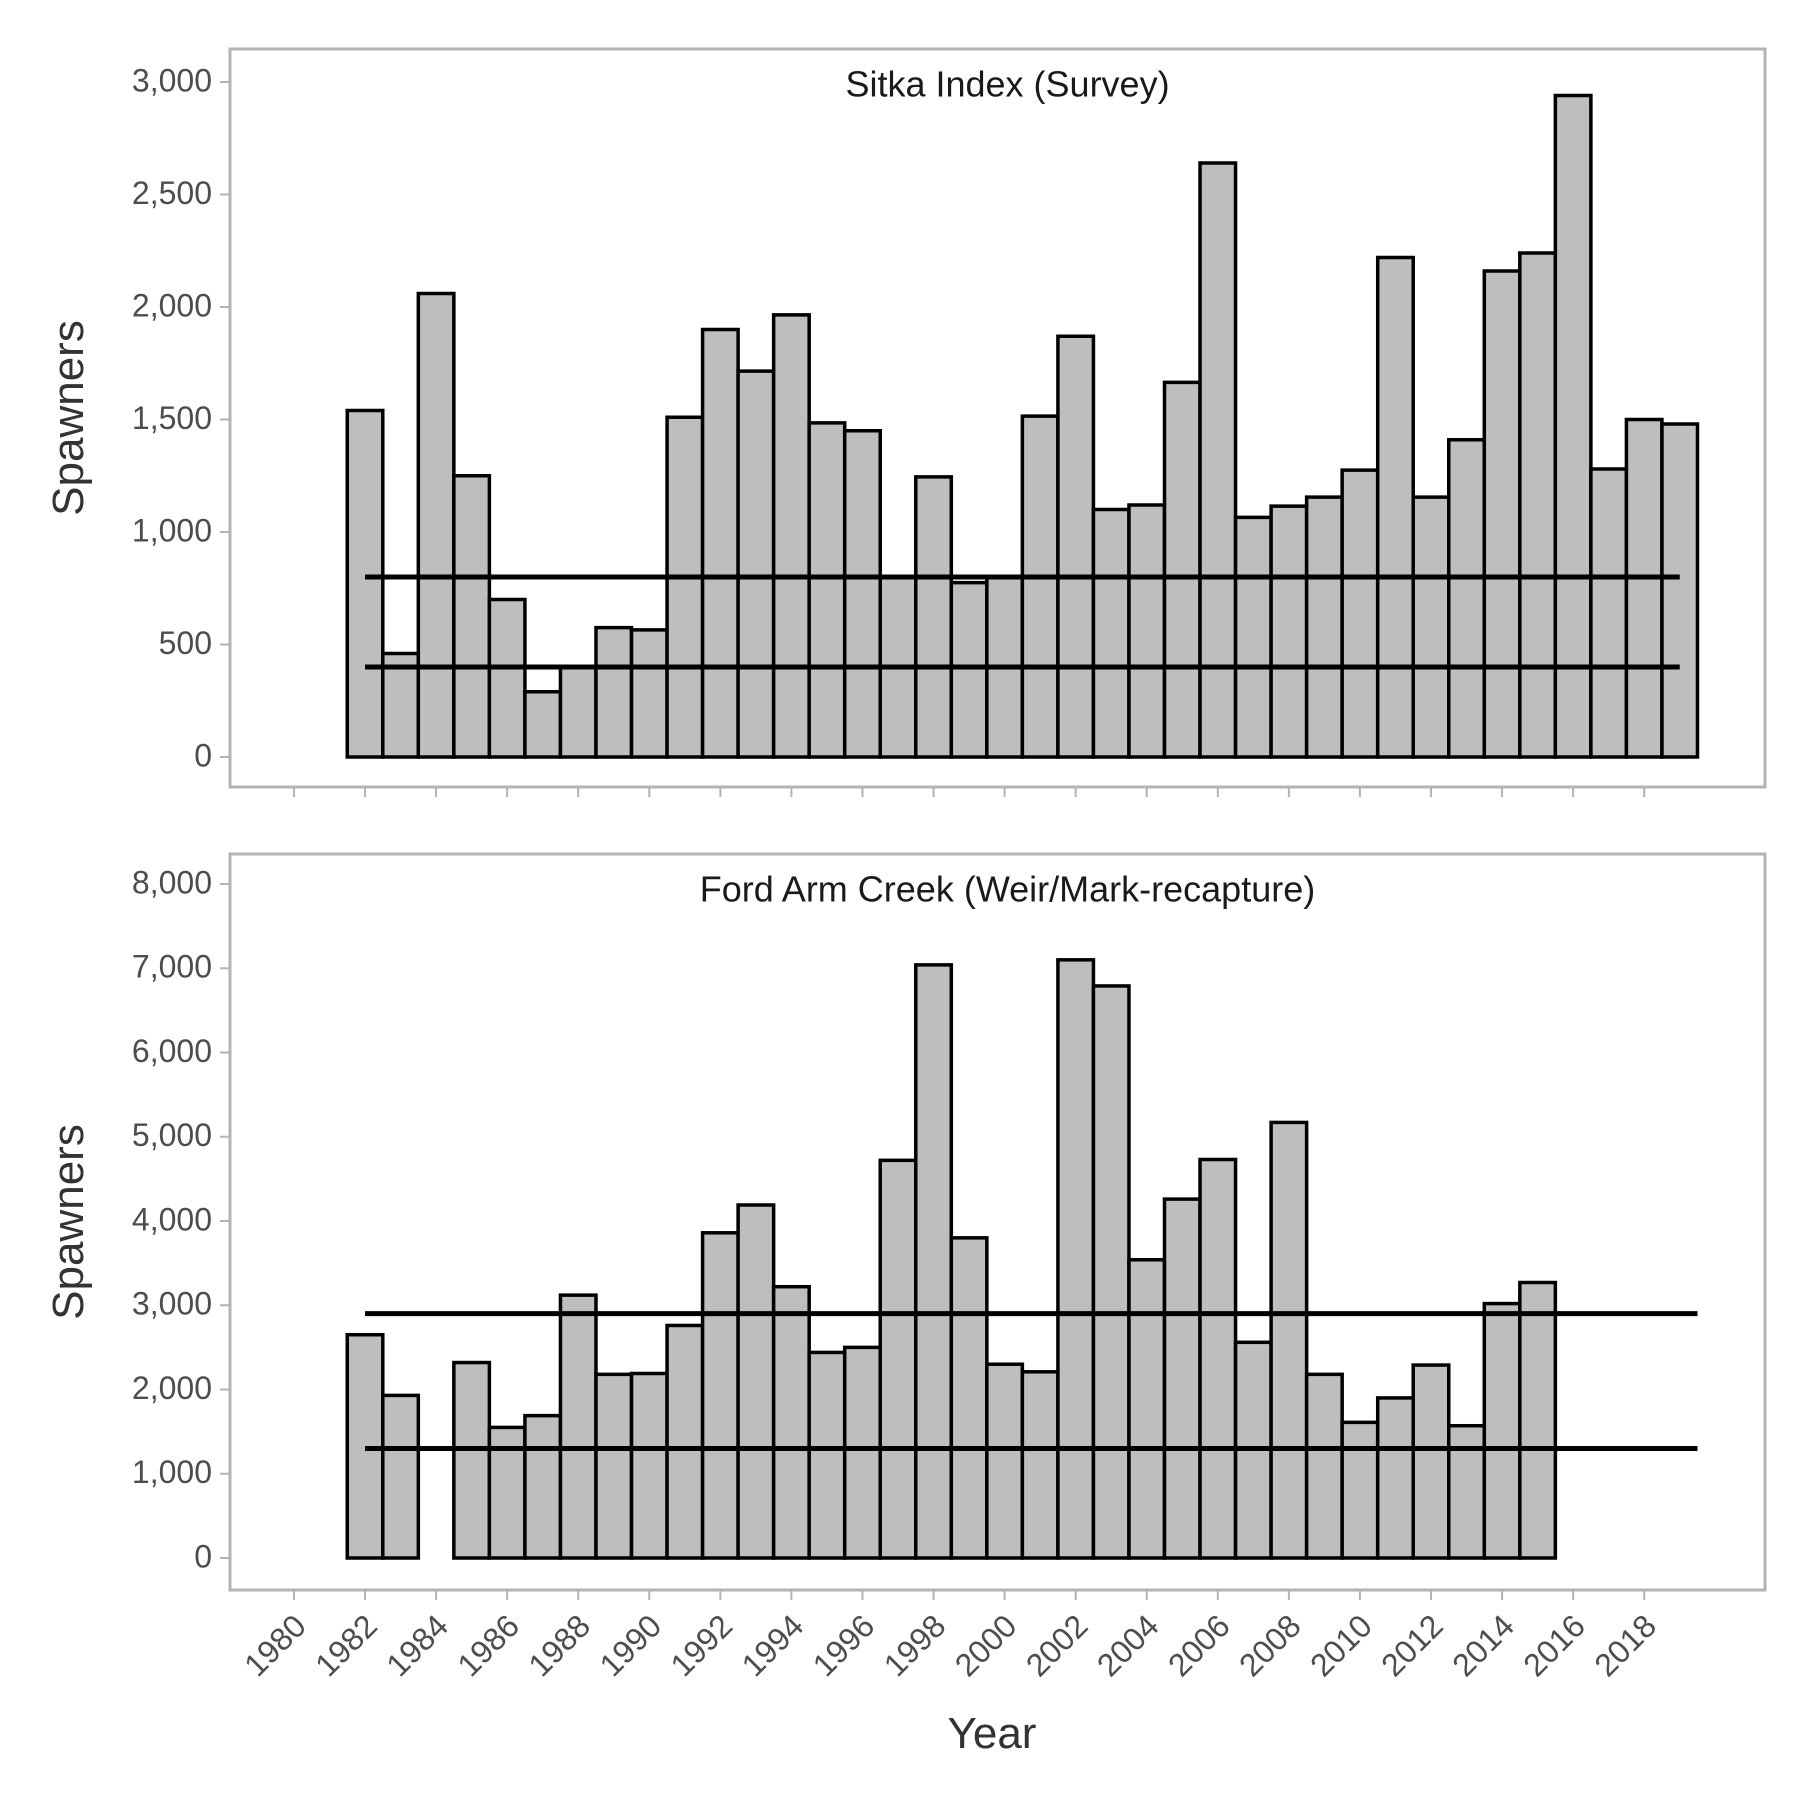 This screenshot has height=1800, width=1800. I want to click on bar-2007, so click(1253, 637).